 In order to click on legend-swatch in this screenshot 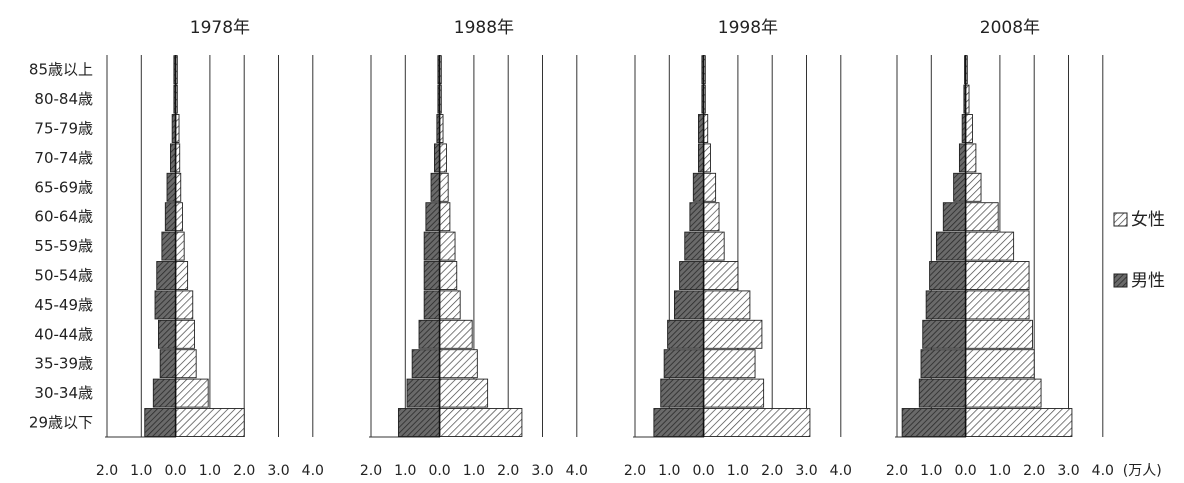, I will do `click(1120, 280)`.